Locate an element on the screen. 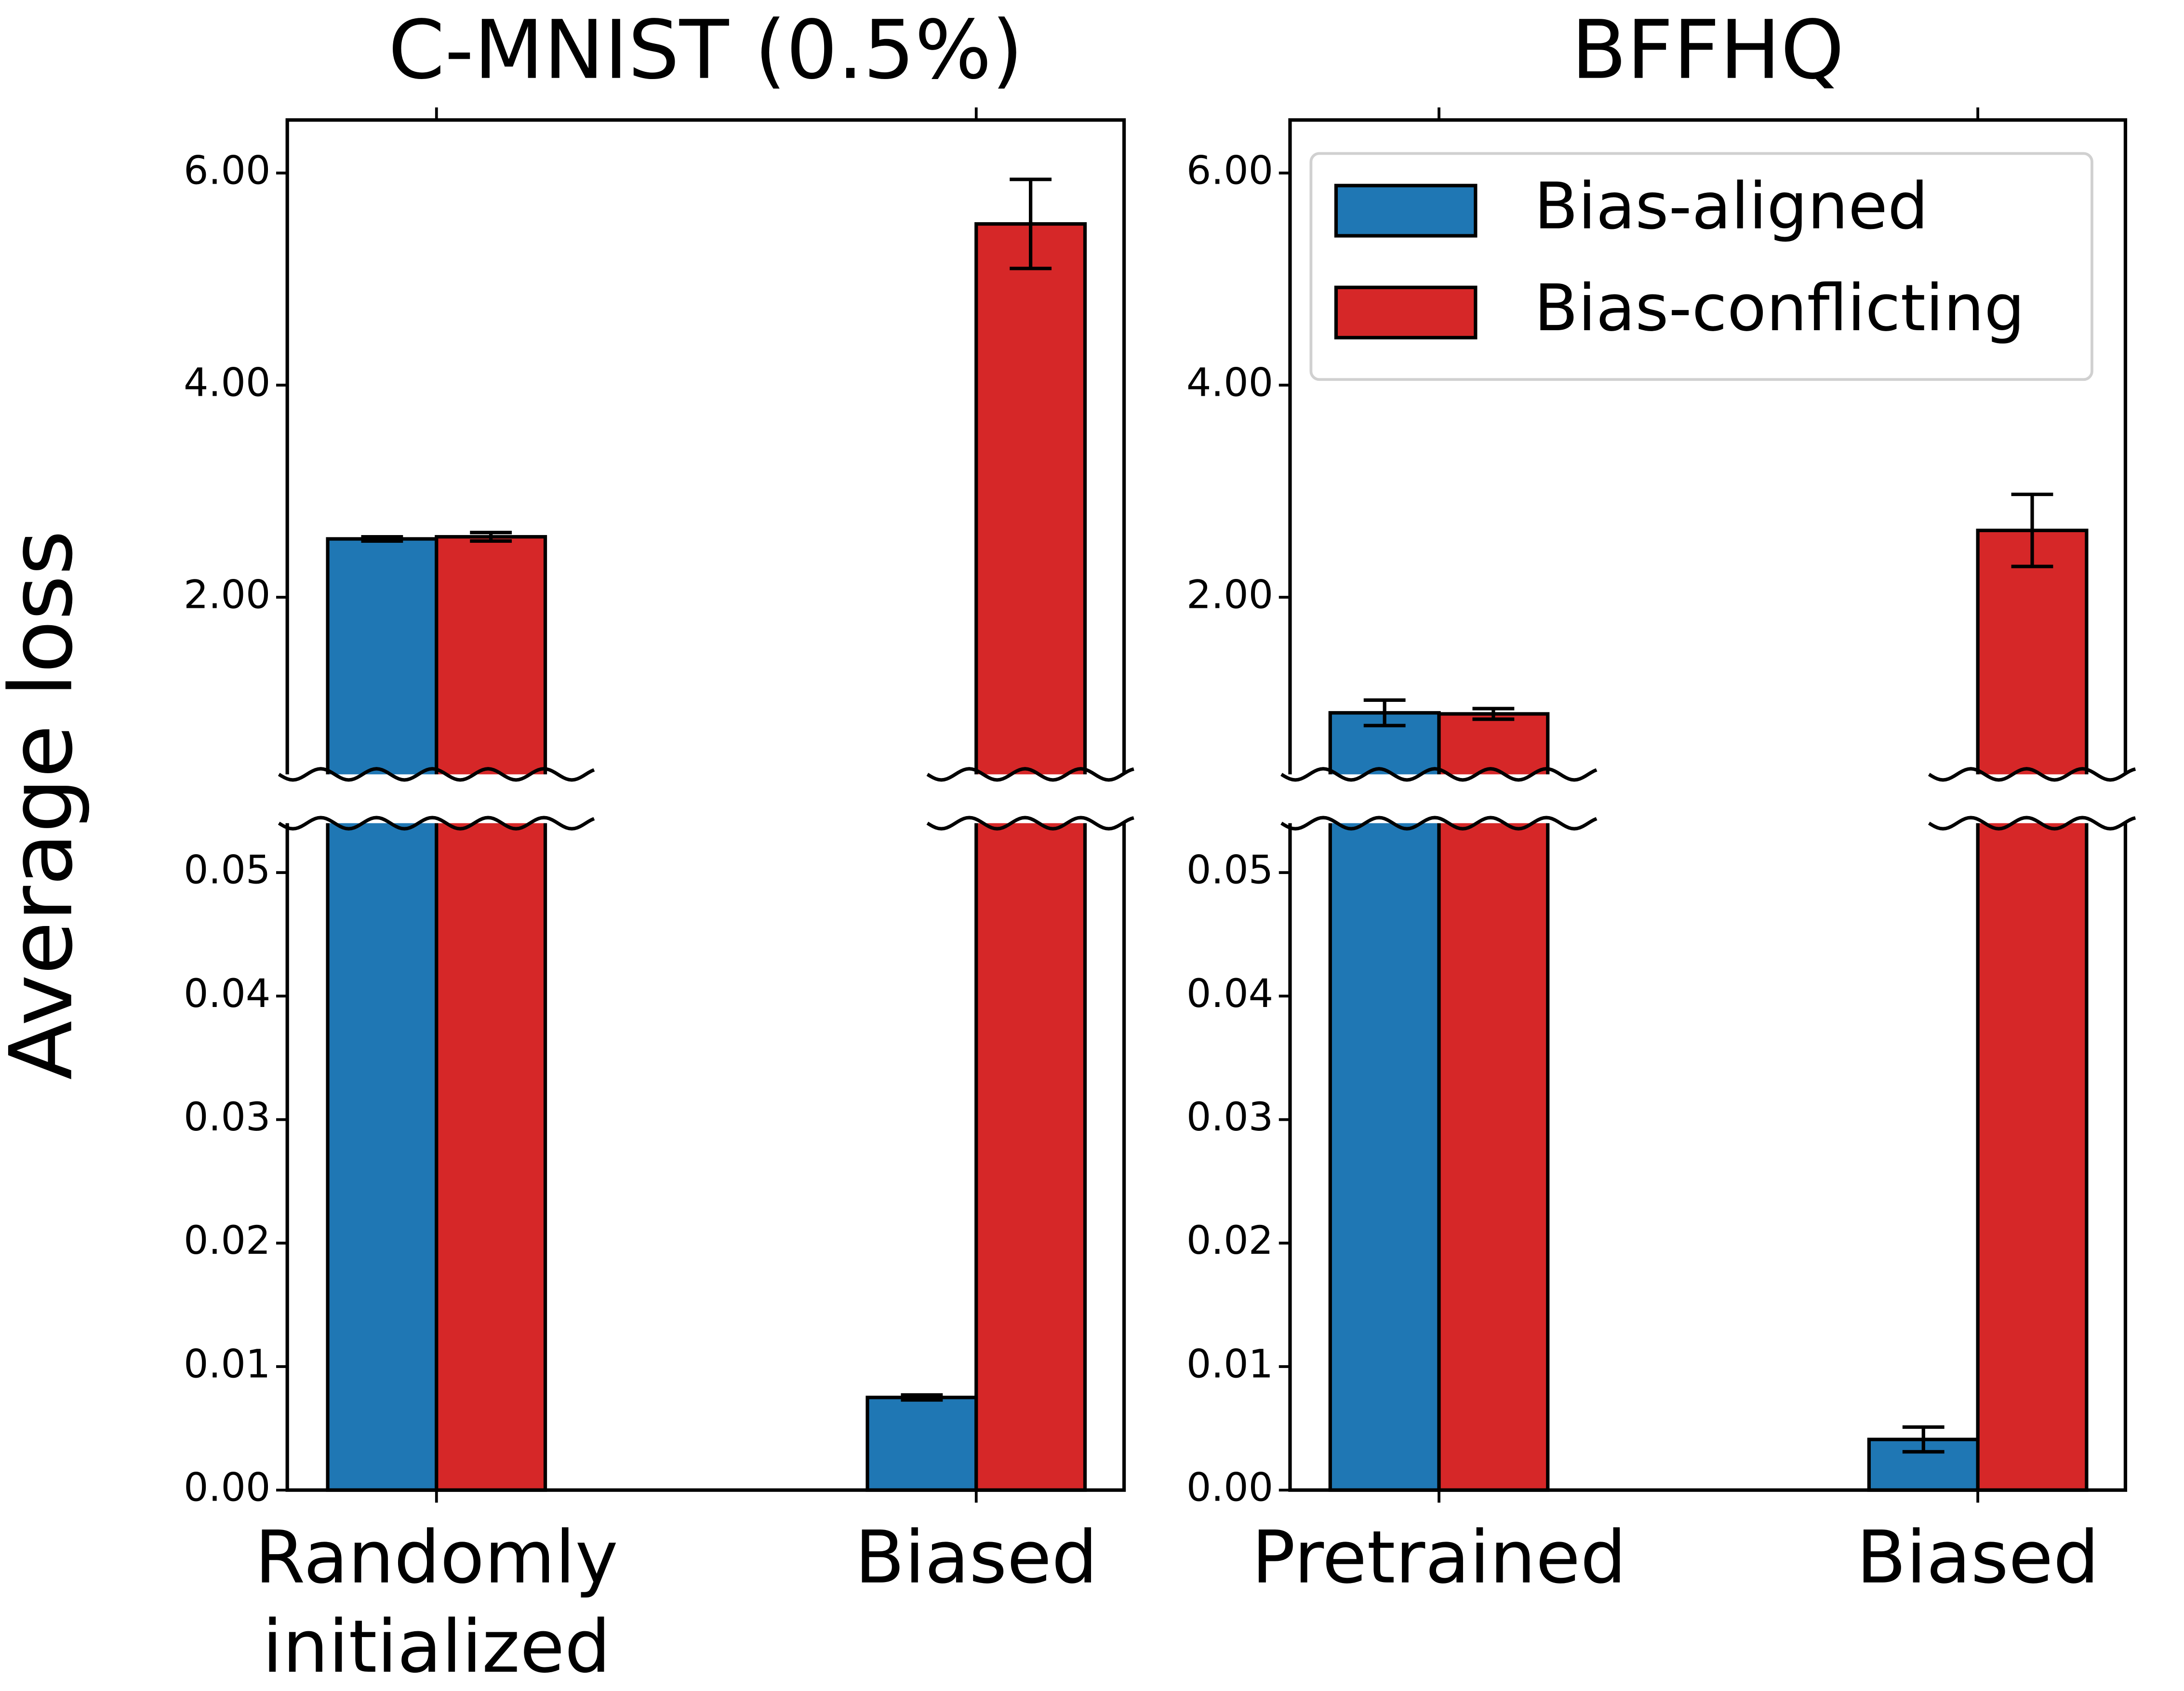  y-axis-label: Average loss is located at coordinates (46, 805).